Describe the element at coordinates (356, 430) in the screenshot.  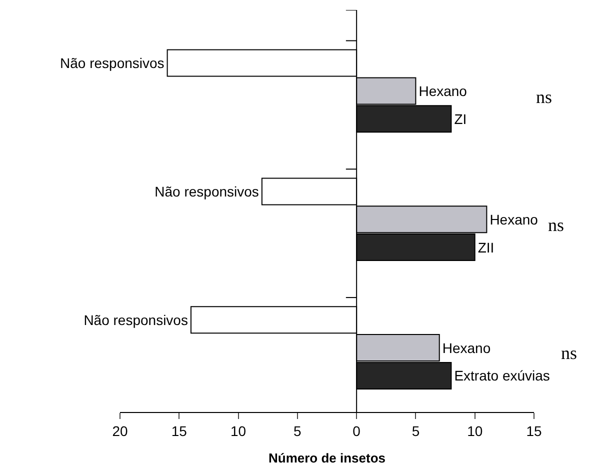
I see `x-tick-label: 0` at that location.